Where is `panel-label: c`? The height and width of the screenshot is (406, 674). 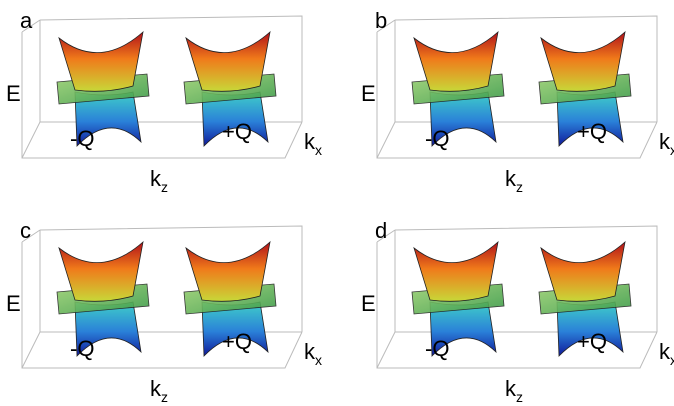
panel-label: c is located at coordinates (25, 230).